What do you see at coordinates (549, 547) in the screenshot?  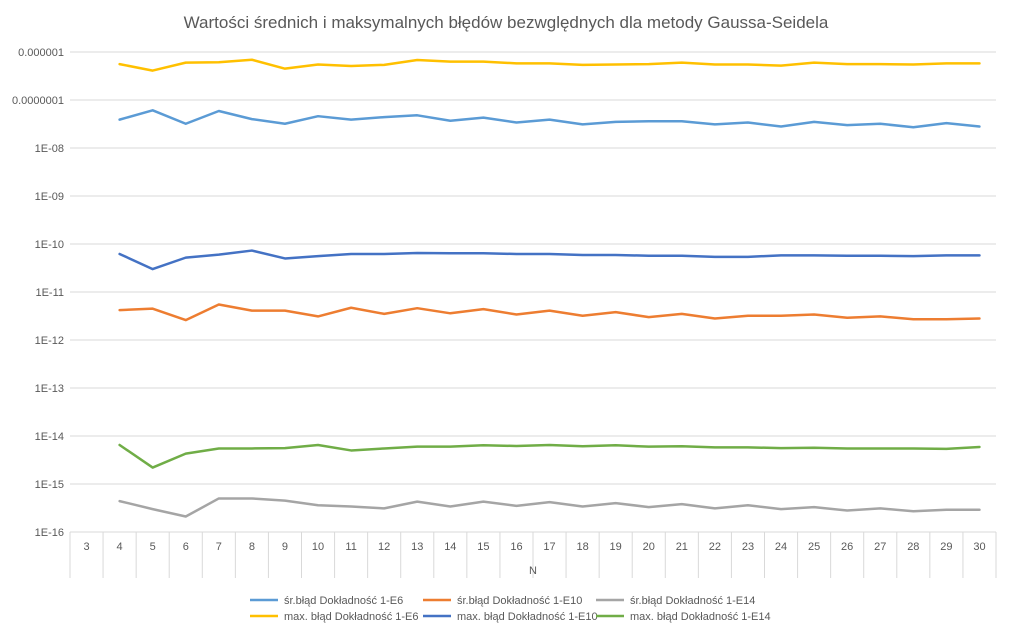 I see `x-tick-label: 17` at bounding box center [549, 547].